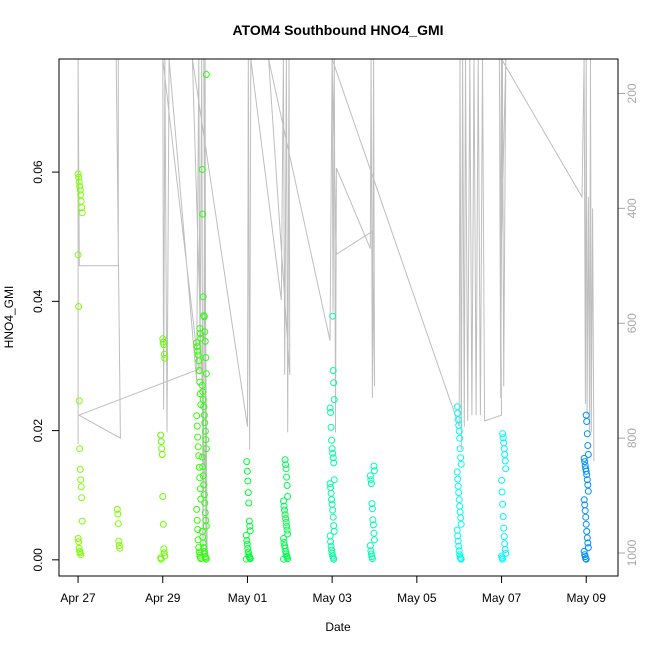 This screenshot has width=650, height=650. Describe the element at coordinates (632, 438) in the screenshot. I see `y2-tick-label: 800` at that location.